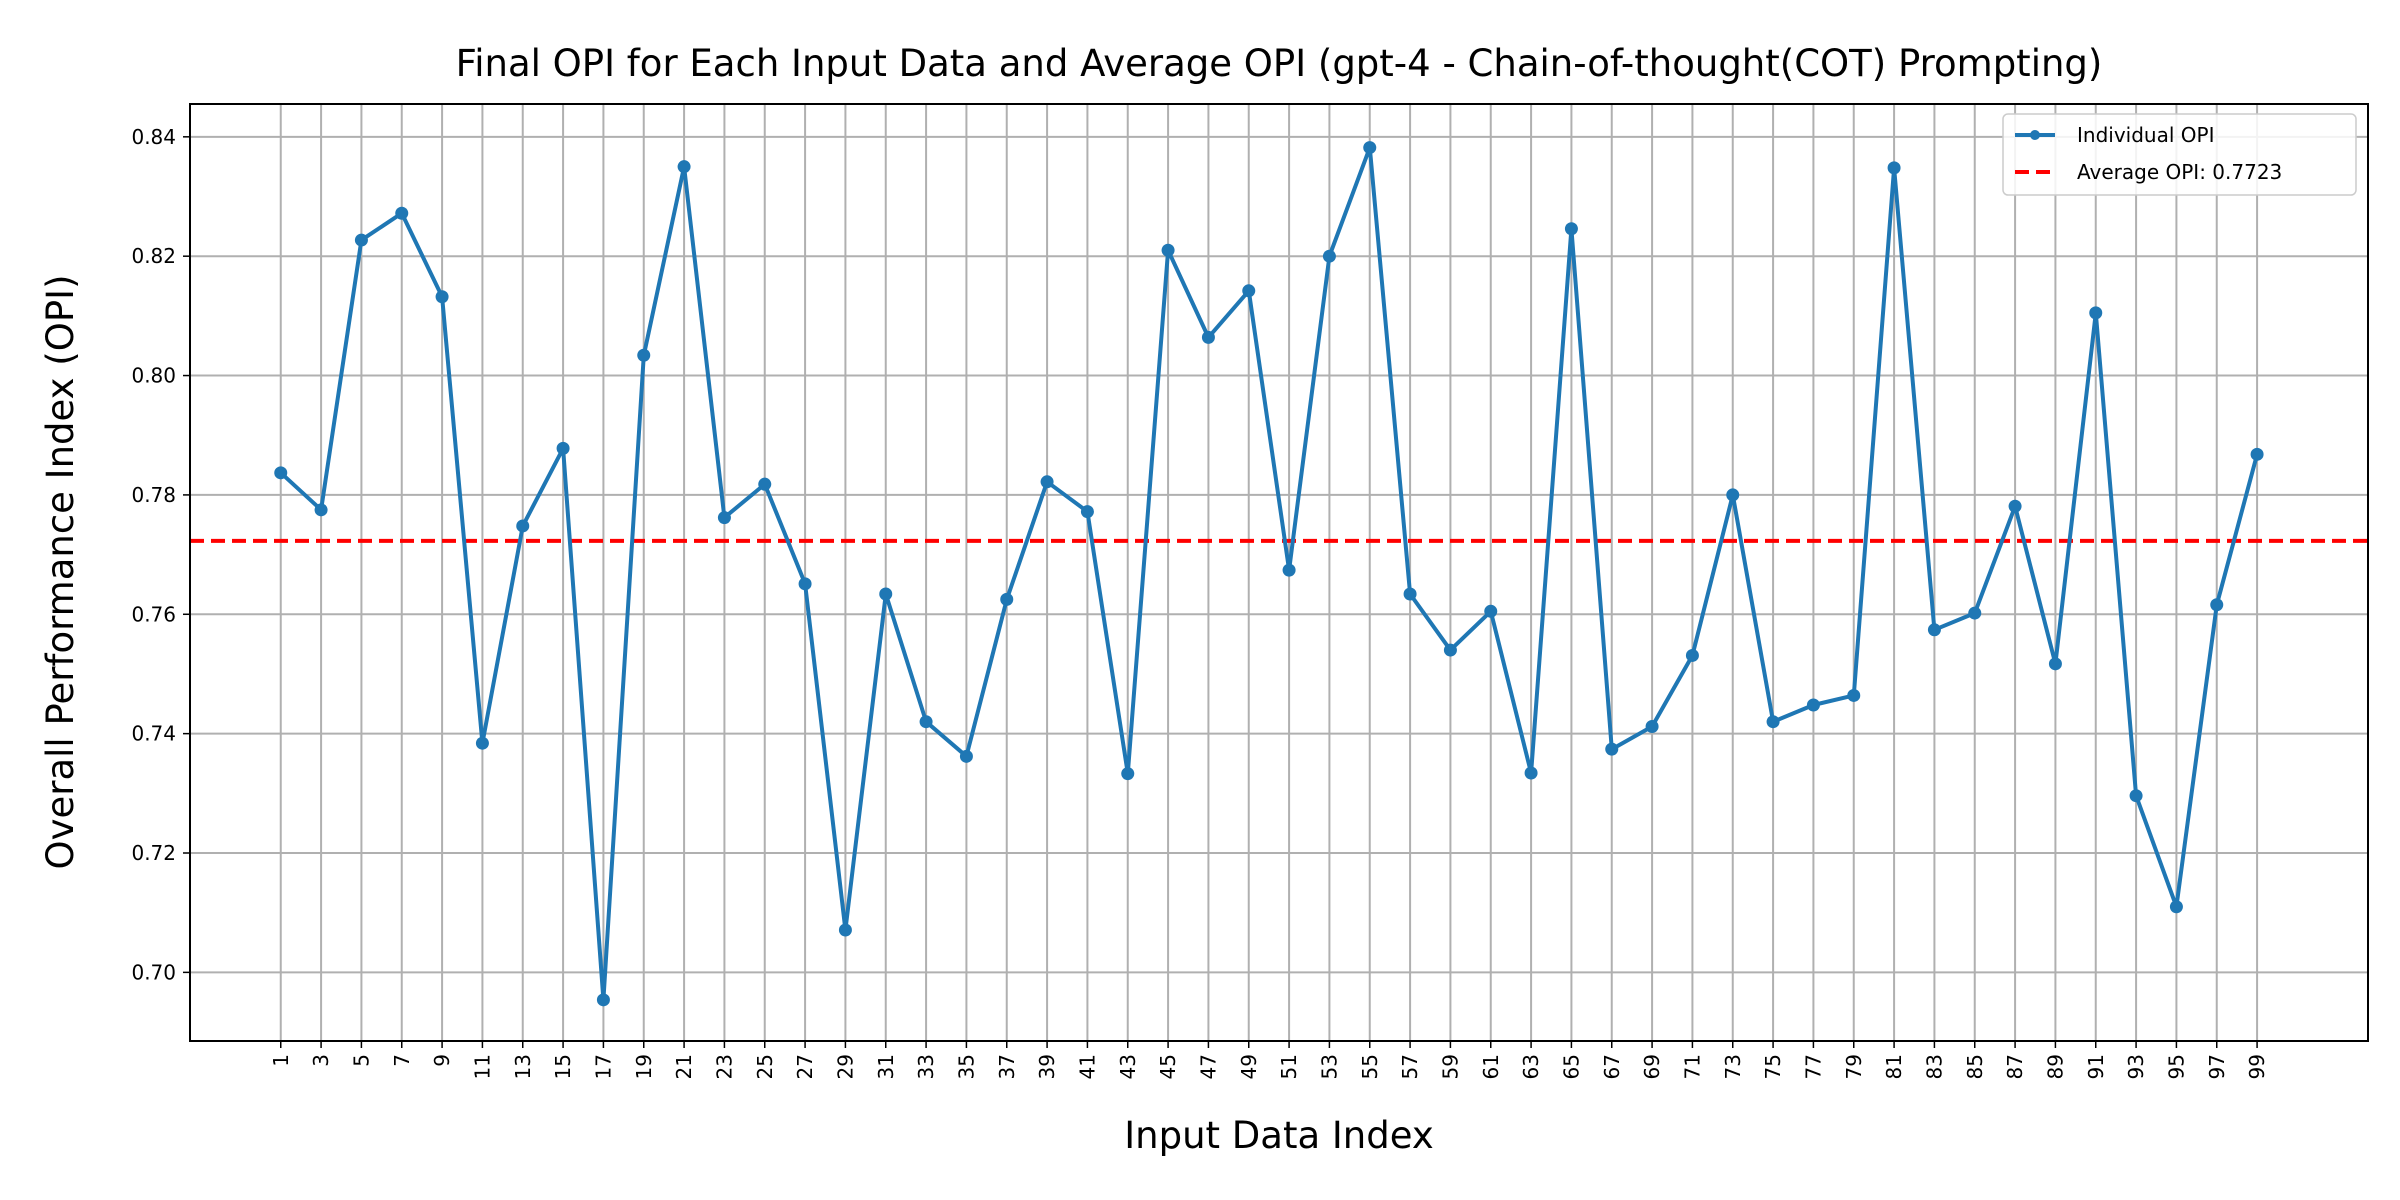 The image size is (2400, 1200). I want to click on x-axis-label: Input Data Index, so click(1279, 1135).